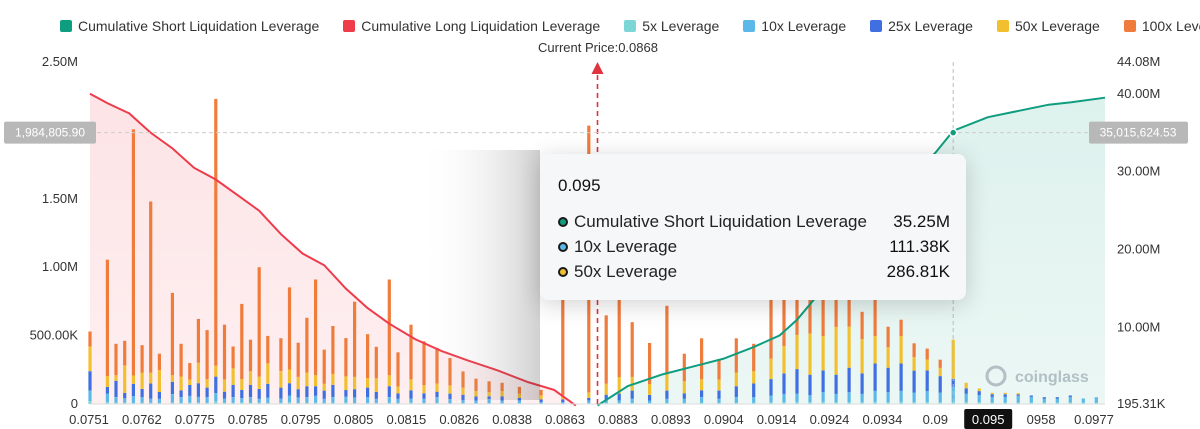 Image resolution: width=1200 pixels, height=429 pixels. Describe the element at coordinates (50, 132) in the screenshot. I see `crosshair-left-badge` at that location.